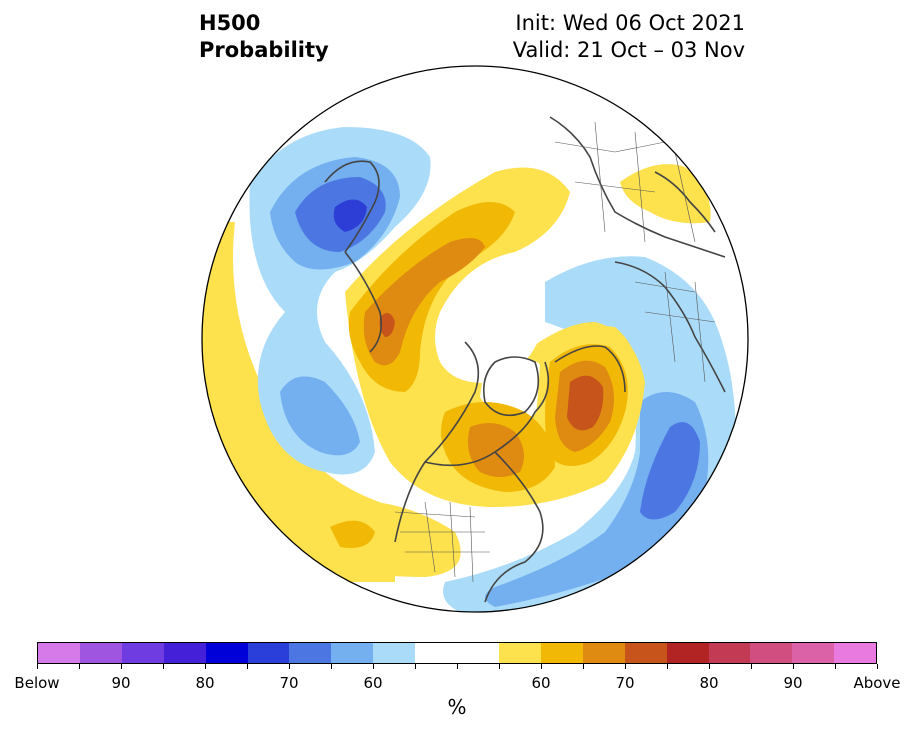  I want to click on region-above-southwest-core, so click(352, 534).